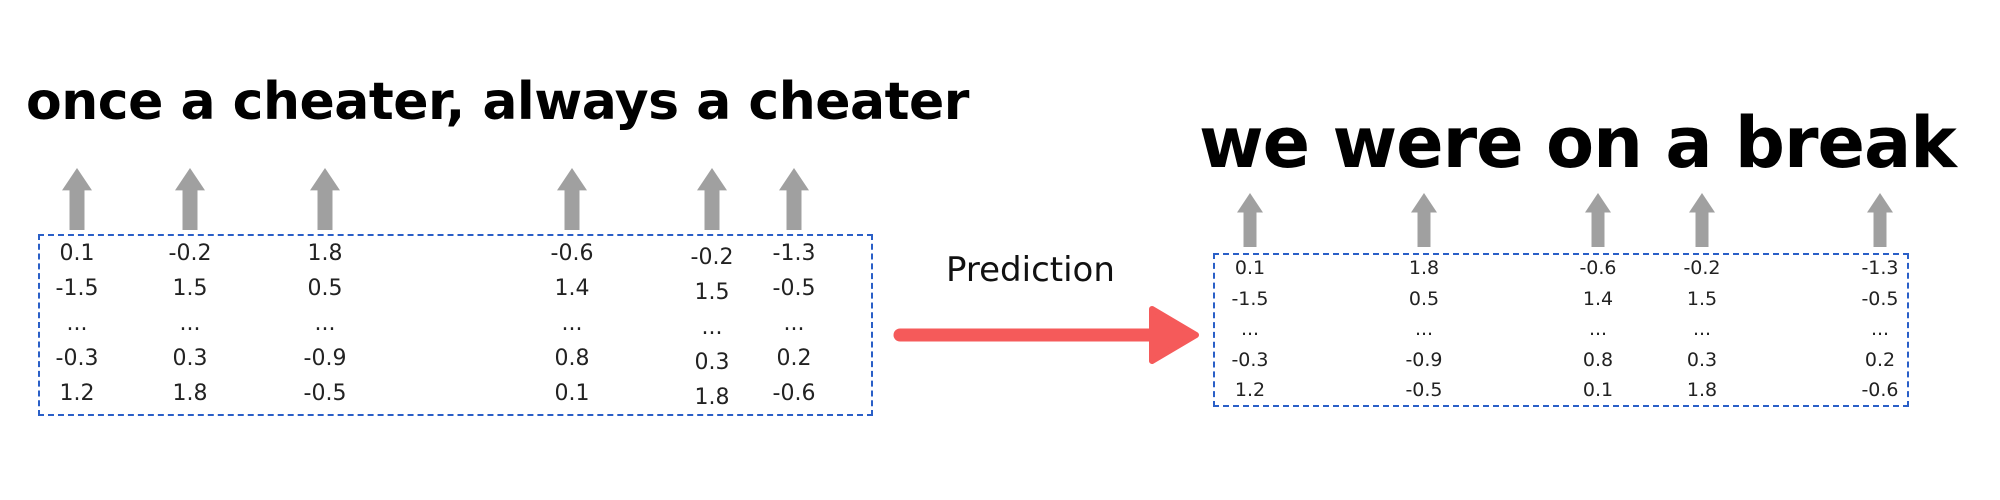 This screenshot has width=2000, height=500. What do you see at coordinates (1045, 337) in the screenshot?
I see `prediction-arrow-icon` at bounding box center [1045, 337].